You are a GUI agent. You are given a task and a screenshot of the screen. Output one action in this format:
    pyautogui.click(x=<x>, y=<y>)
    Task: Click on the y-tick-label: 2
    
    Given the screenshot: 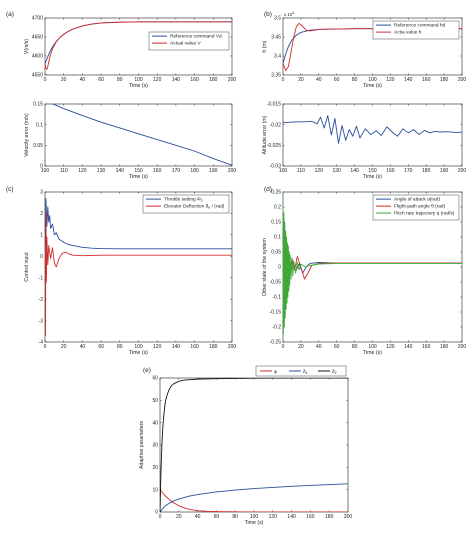 What is the action you would take?
    pyautogui.click(x=41, y=214)
    